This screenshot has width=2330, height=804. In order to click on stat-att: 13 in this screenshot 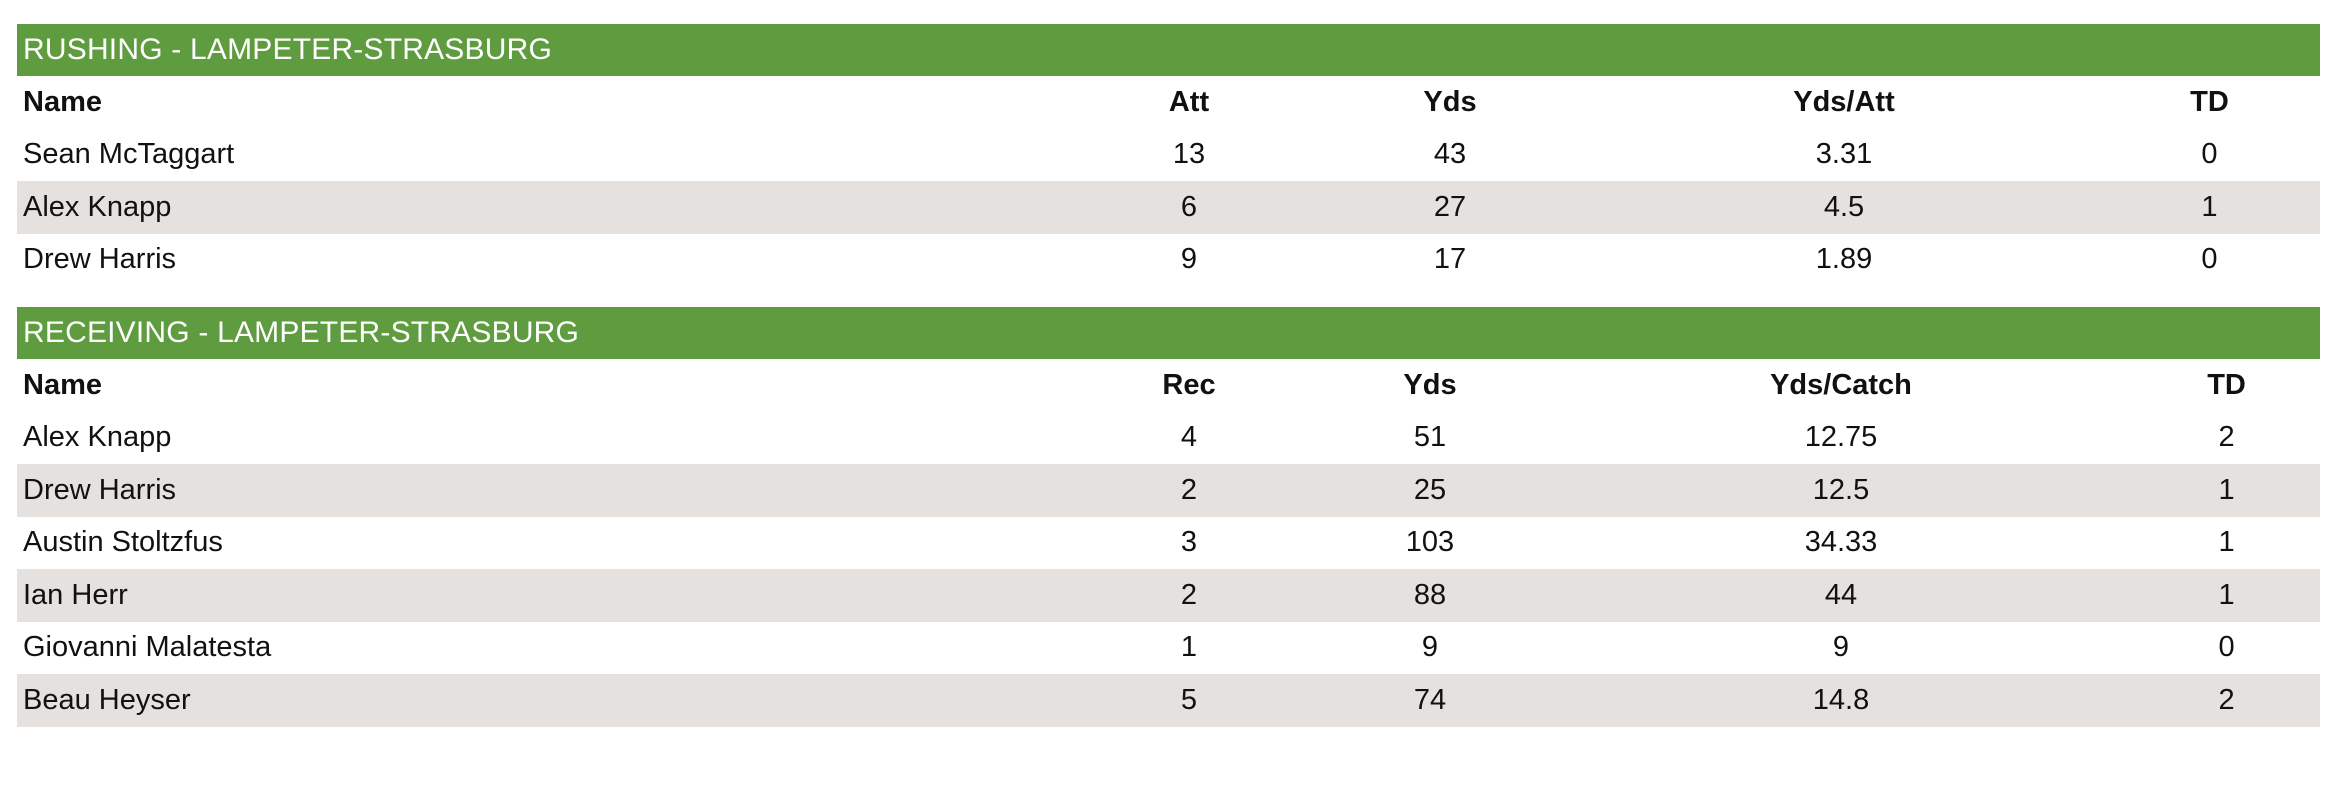, I will do `click(1189, 154)`.